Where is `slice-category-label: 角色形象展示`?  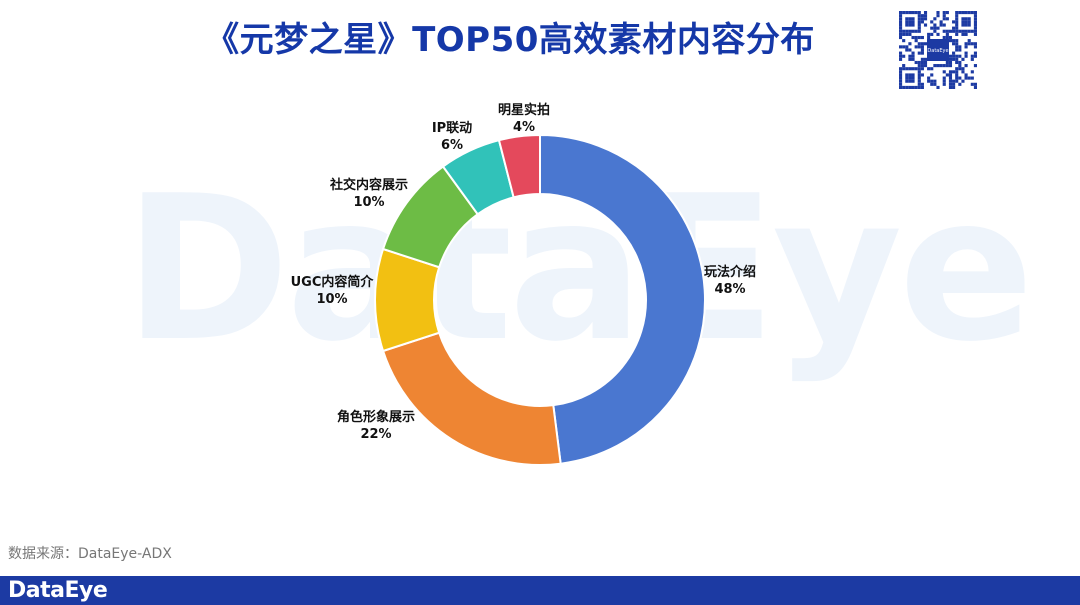
slice-category-label: 角色形象展示 is located at coordinates (376, 417).